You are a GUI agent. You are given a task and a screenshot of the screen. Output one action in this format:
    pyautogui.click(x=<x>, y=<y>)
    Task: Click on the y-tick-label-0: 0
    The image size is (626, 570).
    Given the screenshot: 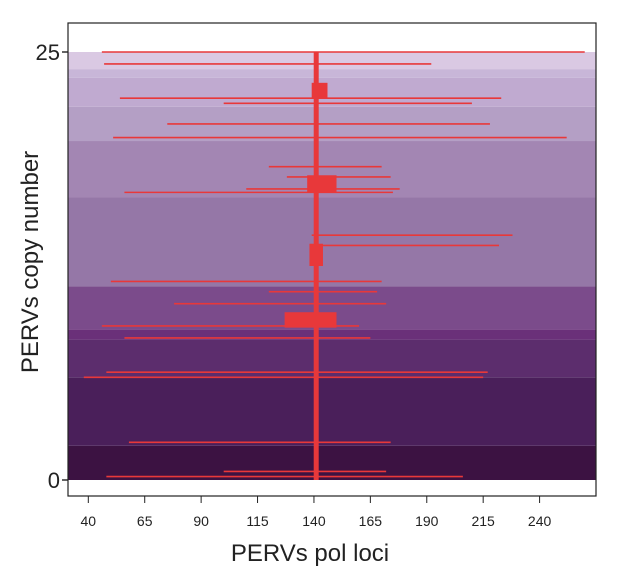 What is the action you would take?
    pyautogui.click(x=54, y=480)
    